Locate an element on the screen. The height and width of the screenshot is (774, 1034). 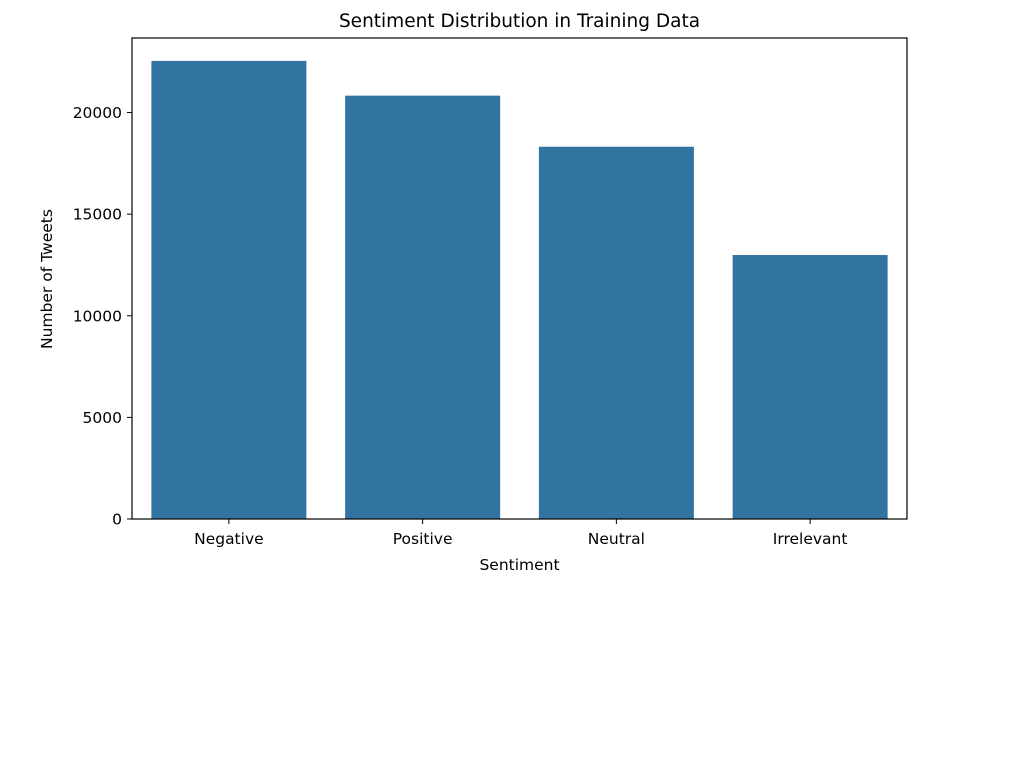
x-axis-label: Sentiment is located at coordinates (519, 565).